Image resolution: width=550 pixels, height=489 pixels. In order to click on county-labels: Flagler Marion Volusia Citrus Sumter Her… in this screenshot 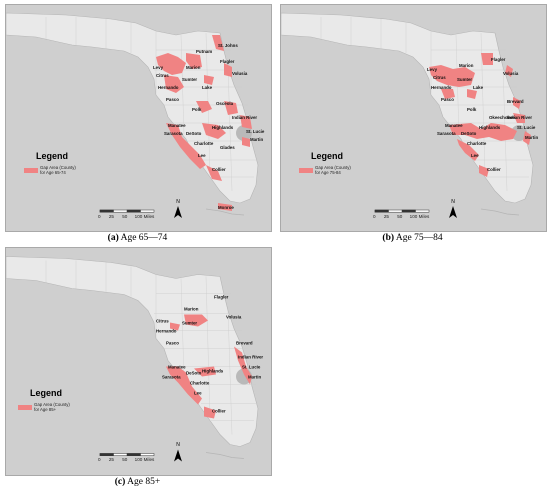, I will do `click(209, 354)`.